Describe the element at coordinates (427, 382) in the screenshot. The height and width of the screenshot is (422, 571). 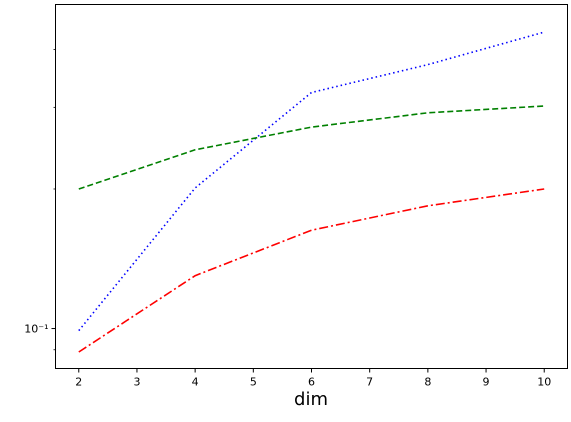
I see `x-tick-label: 8` at that location.